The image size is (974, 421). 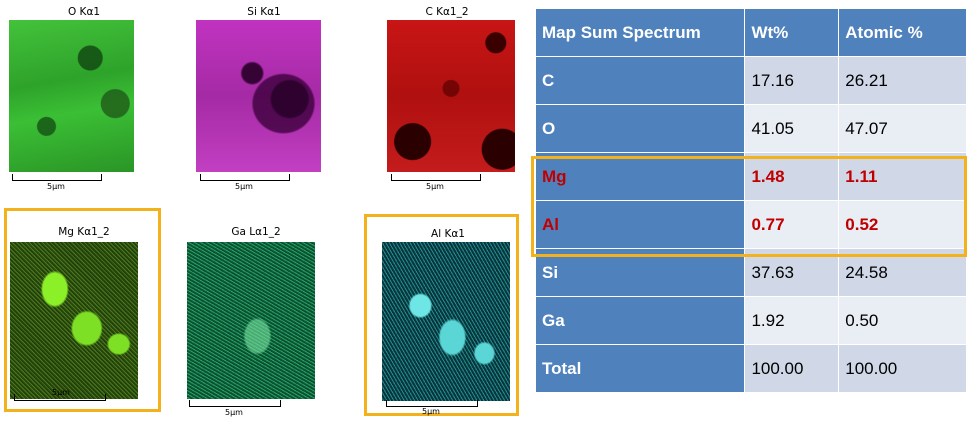 What do you see at coordinates (792, 176) in the screenshot?
I see `wt-value: 1.48` at bounding box center [792, 176].